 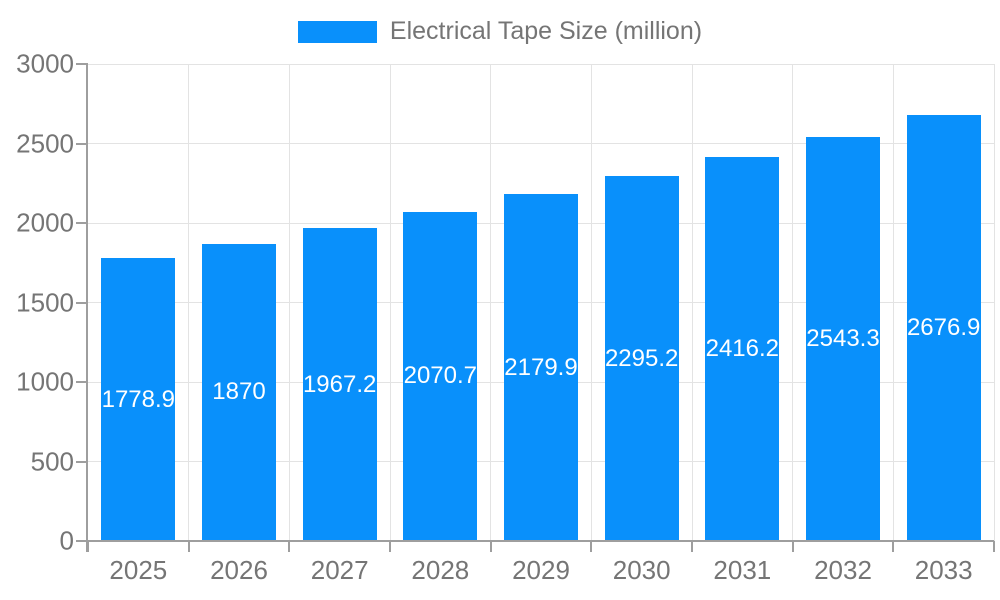 I want to click on bar-value-label: 2676.9, so click(x=943, y=328).